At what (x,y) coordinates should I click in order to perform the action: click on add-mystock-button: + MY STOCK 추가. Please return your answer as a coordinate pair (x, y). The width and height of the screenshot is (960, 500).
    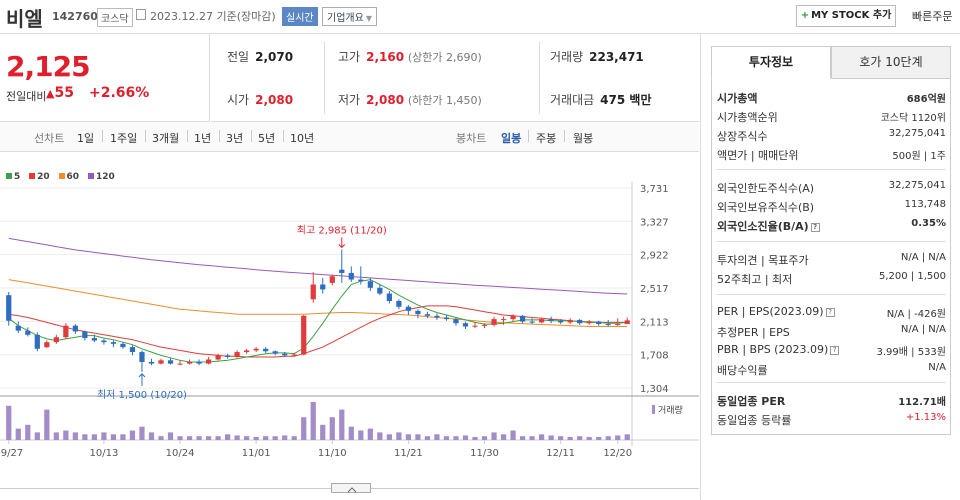
    Looking at the image, I should click on (846, 16).